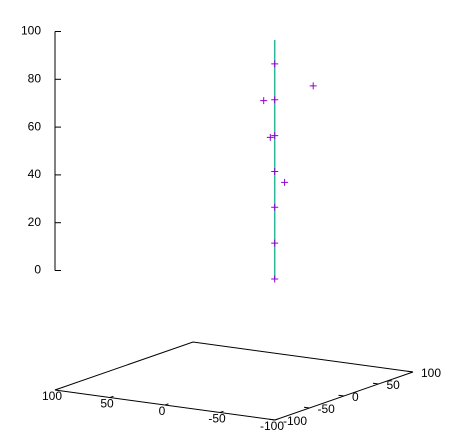  I want to click on x-tick-label: -50, so click(217, 419).